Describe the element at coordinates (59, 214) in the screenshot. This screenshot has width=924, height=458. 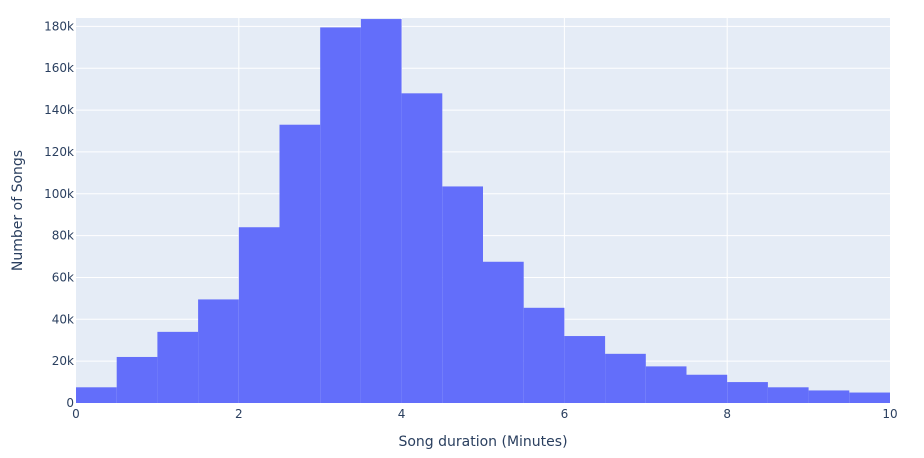
I see `y-axis-ticks: 0 20k 40k 60k 80k 100k 120k 140k 160k 180k` at that location.